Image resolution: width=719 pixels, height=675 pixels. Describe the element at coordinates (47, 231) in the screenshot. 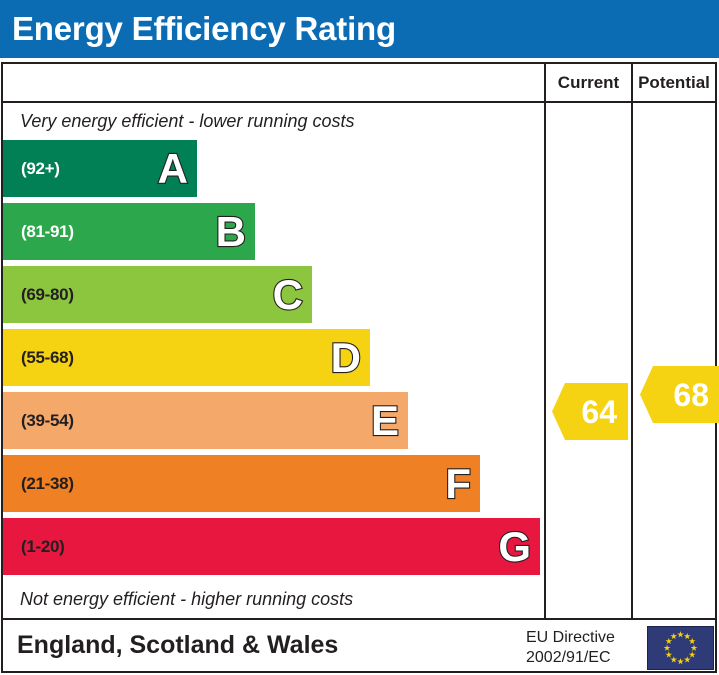

I see `band-range-b: (81-91)` at that location.